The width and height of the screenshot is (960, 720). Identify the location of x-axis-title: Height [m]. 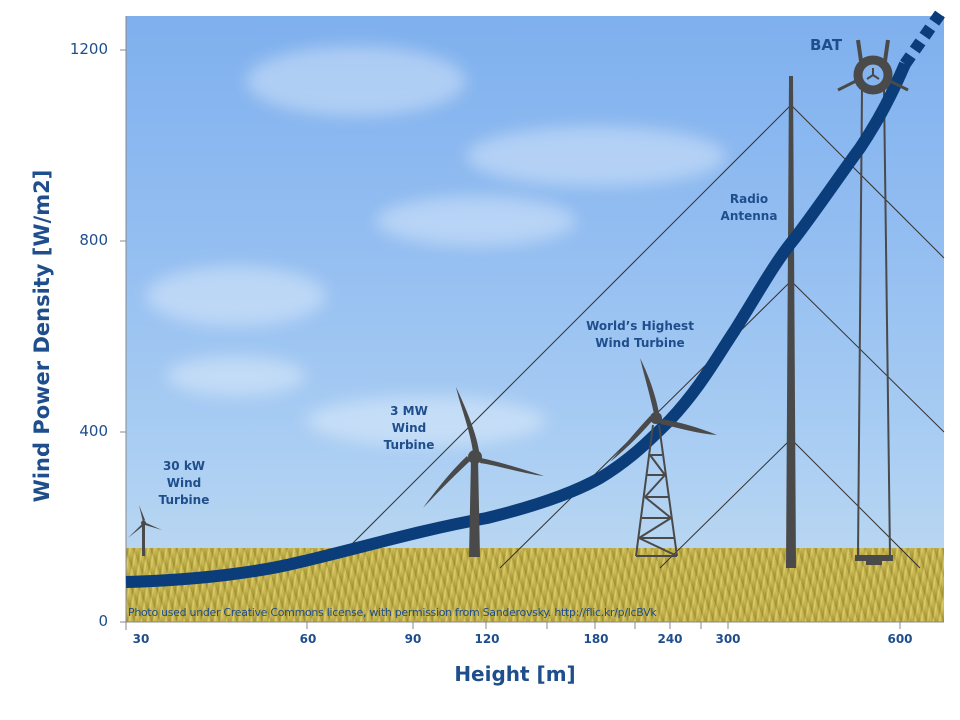
(515, 674).